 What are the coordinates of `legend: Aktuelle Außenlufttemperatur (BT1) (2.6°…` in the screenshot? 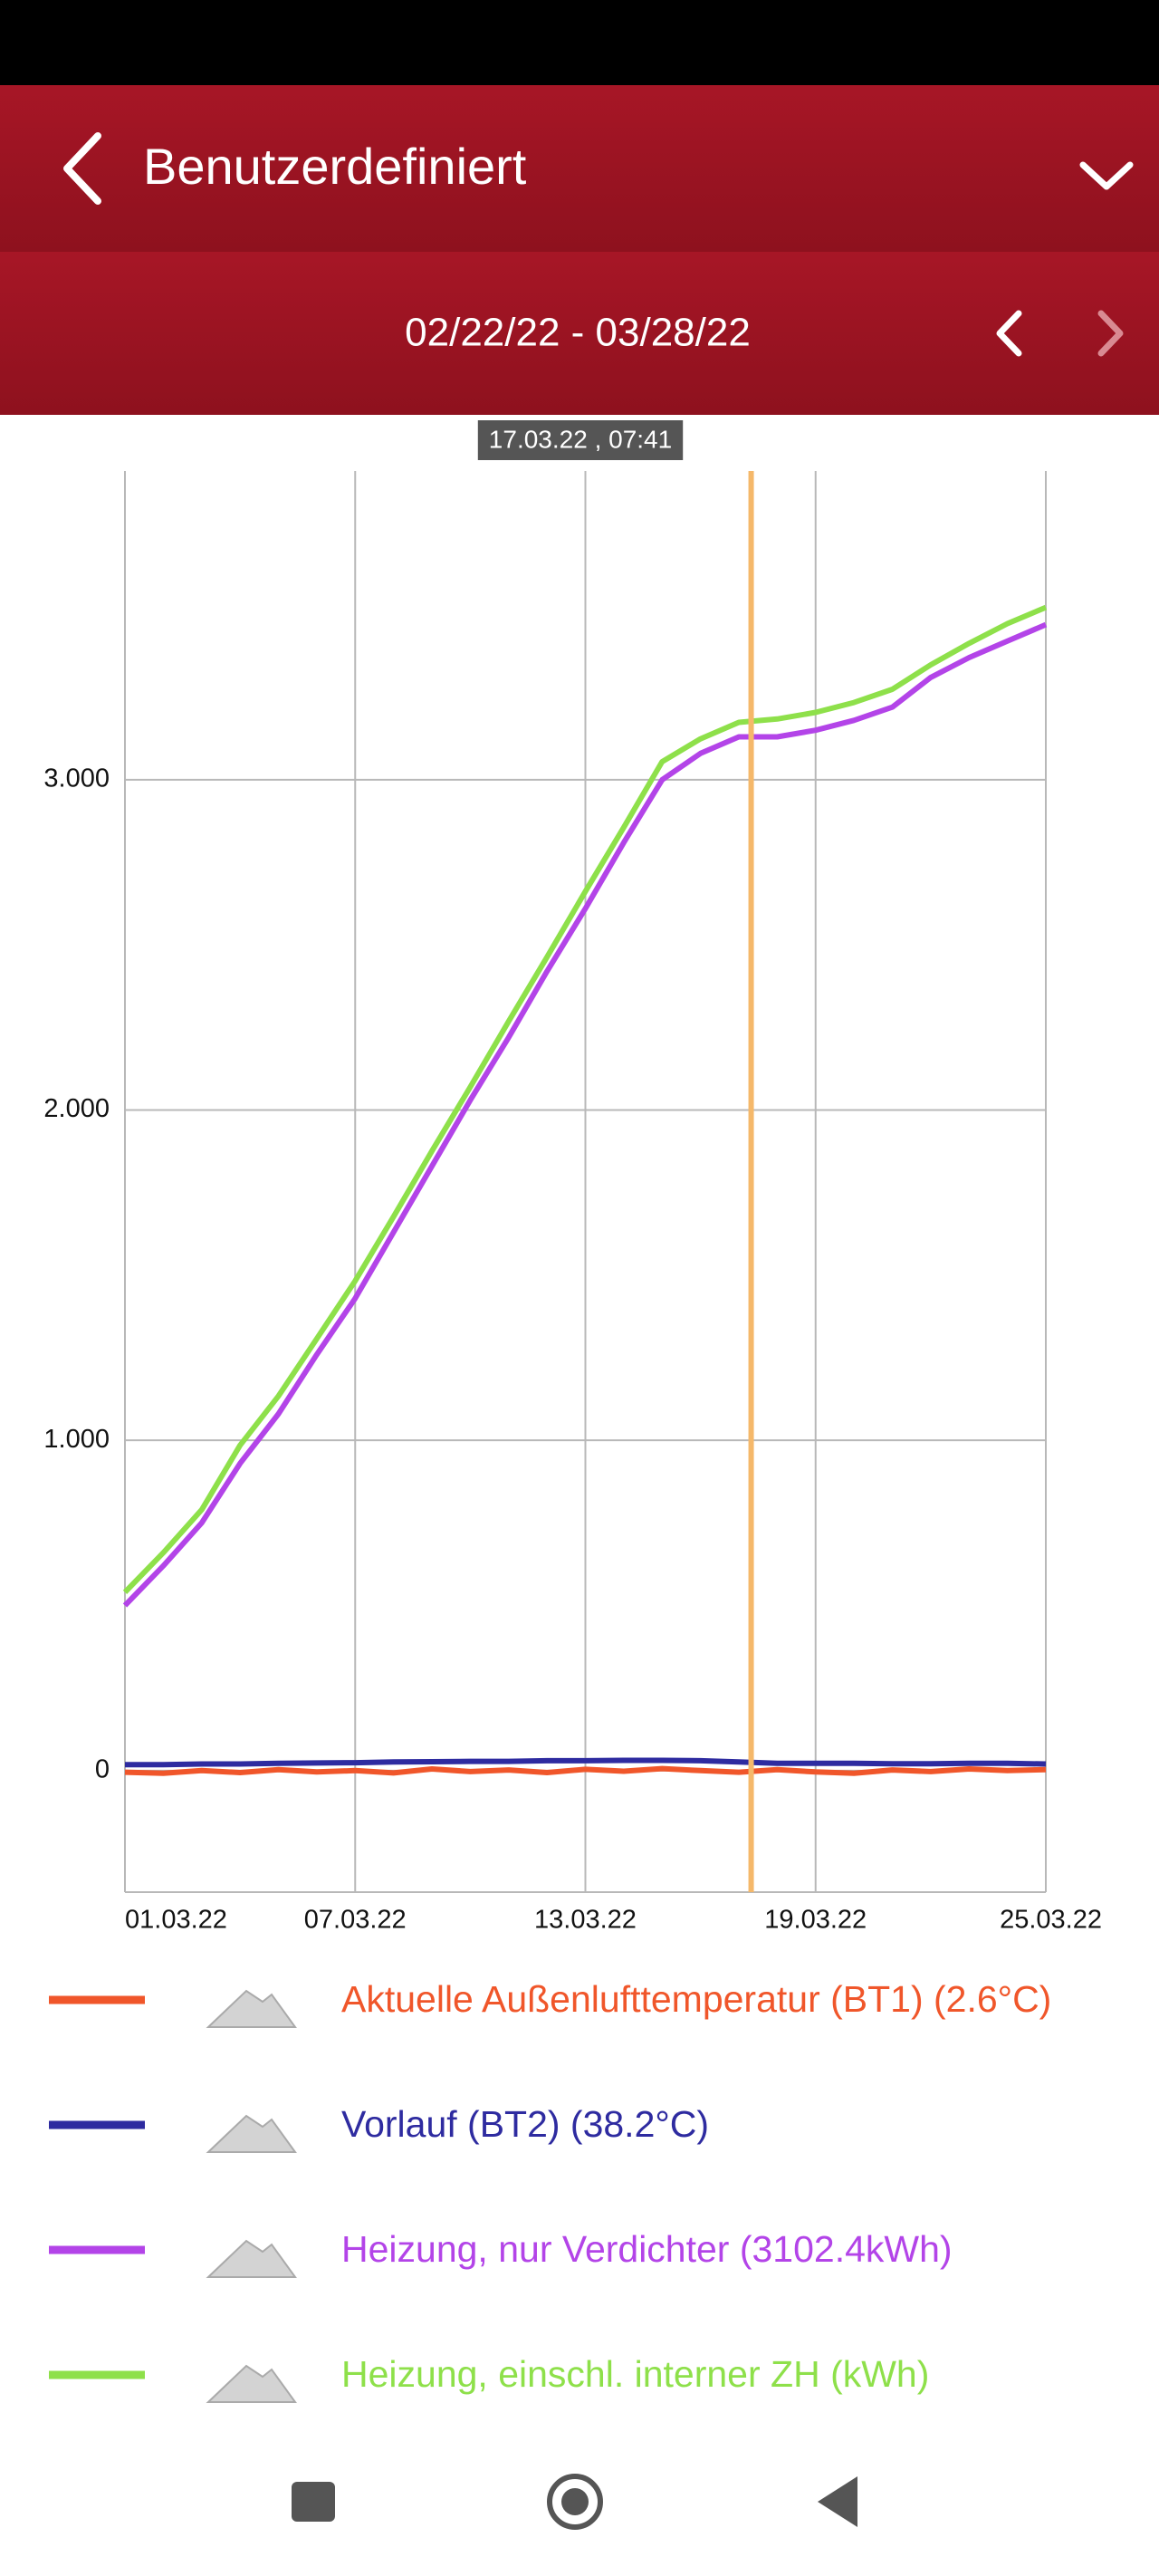 It's located at (550, 2190).